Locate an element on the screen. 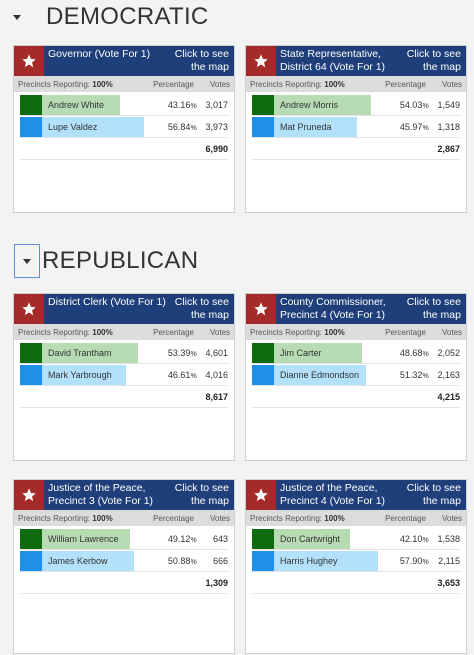  result-bar: James Kerbow is located at coordinates (97, 560).